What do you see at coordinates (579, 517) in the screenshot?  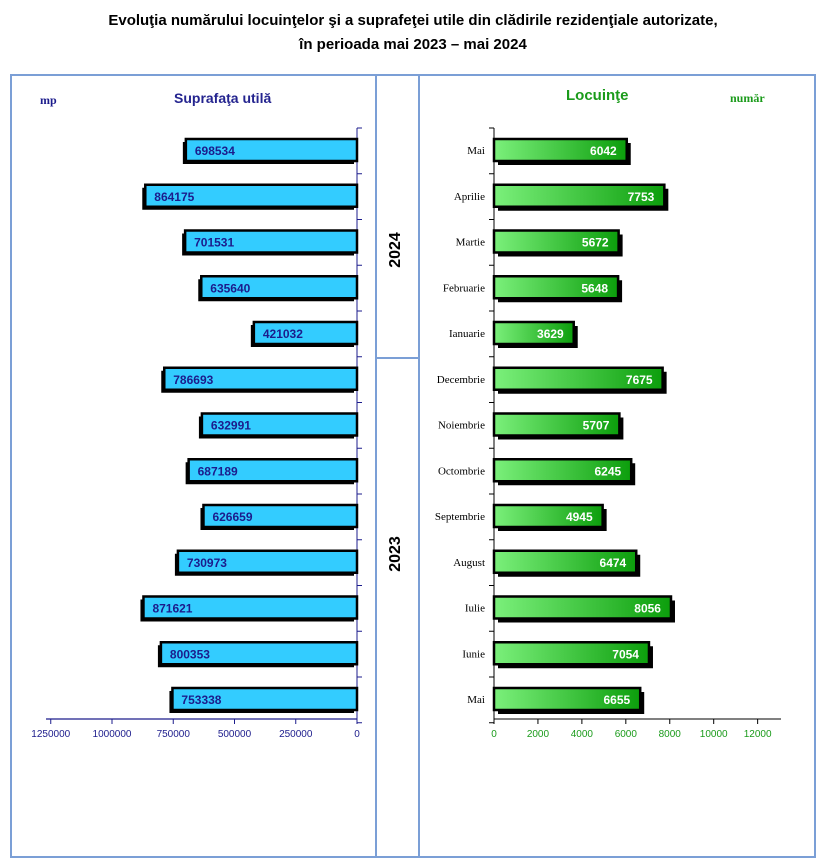 I see `right-bar-value-label: 4945` at bounding box center [579, 517].